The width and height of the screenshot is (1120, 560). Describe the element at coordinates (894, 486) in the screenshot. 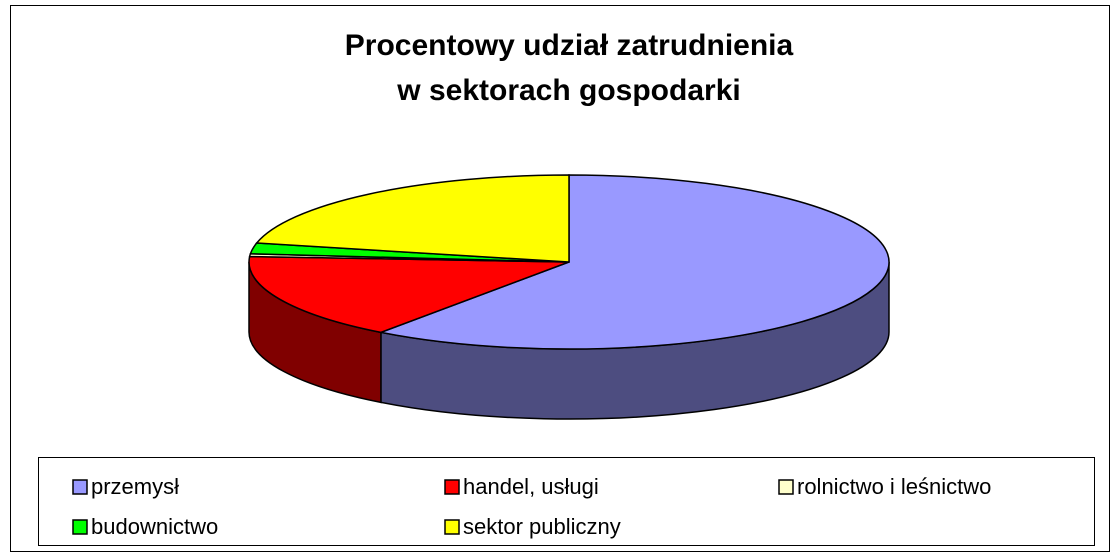

I see `legend-label: rolnictwo i leśnictwo` at that location.